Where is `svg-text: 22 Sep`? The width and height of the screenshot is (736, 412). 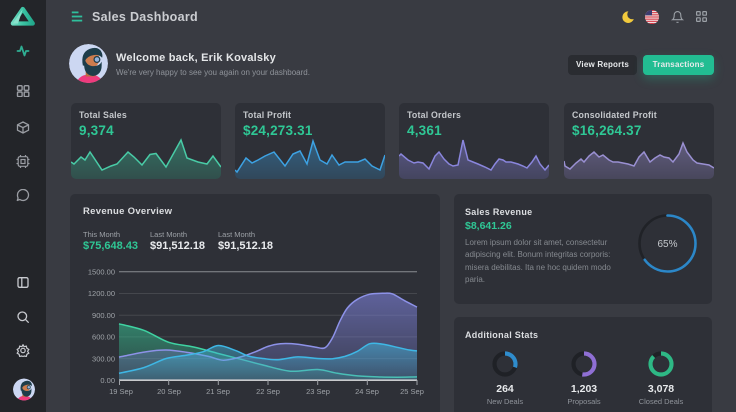
svg-text: 22 Sep is located at coordinates (268, 391).